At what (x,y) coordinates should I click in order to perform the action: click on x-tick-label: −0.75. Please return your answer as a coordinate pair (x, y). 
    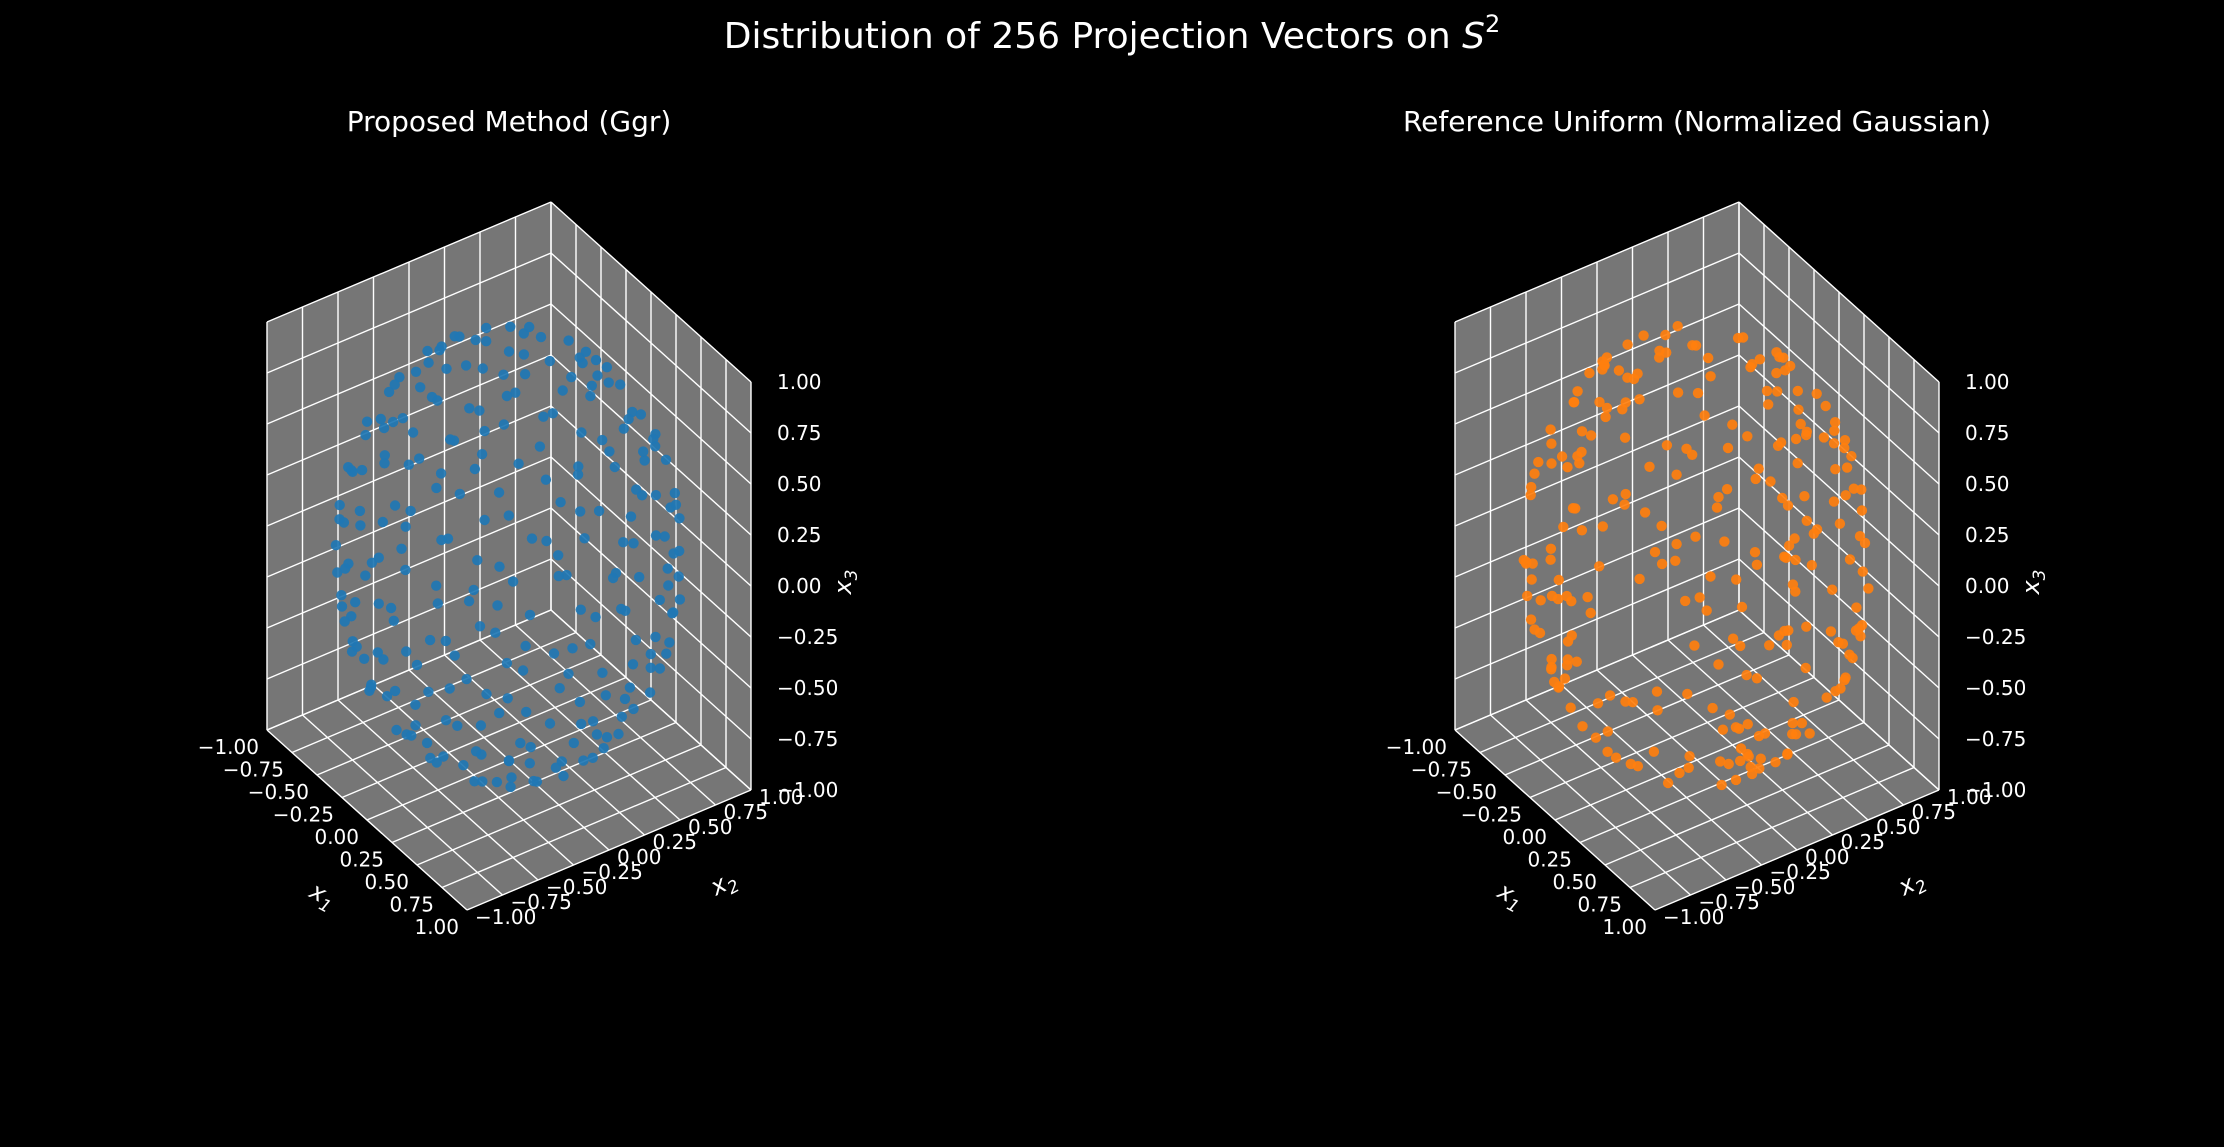
    Looking at the image, I should click on (253, 770).